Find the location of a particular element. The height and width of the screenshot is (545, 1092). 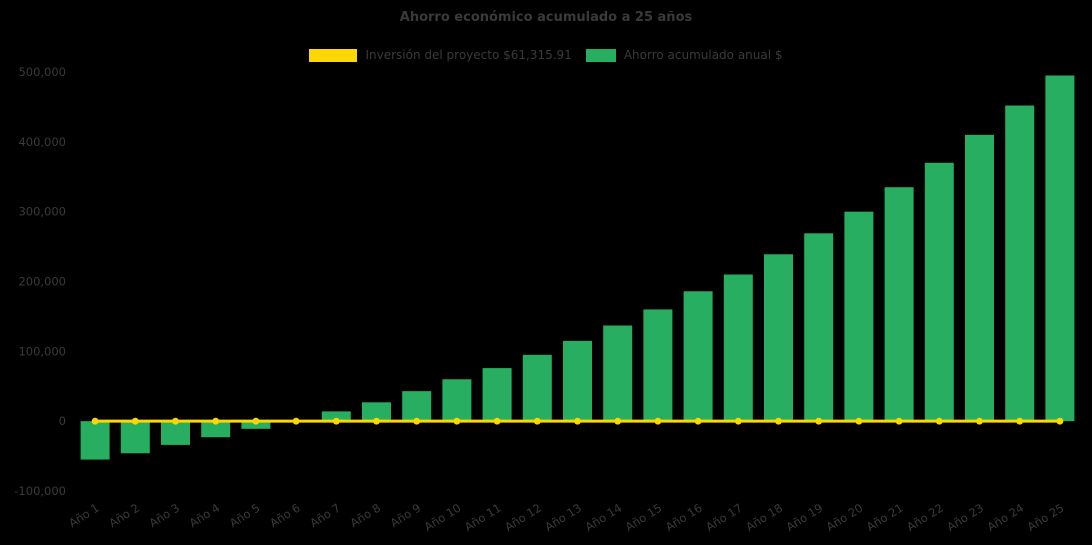

legend-item-ahorro: Ahorro acumulado anual $ is located at coordinates (684, 55).